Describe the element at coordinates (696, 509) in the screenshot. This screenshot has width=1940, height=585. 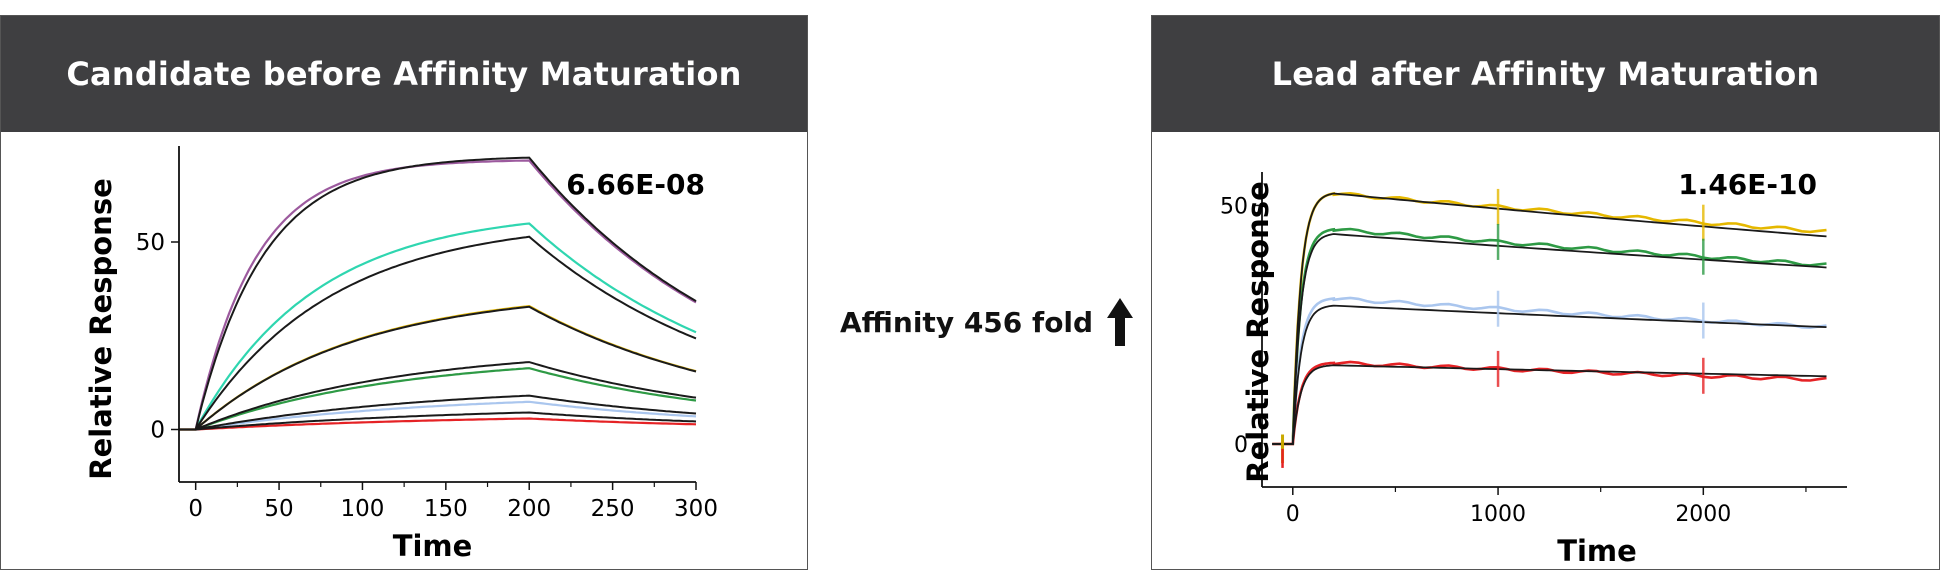
I see `x-tick-label: 300` at that location.